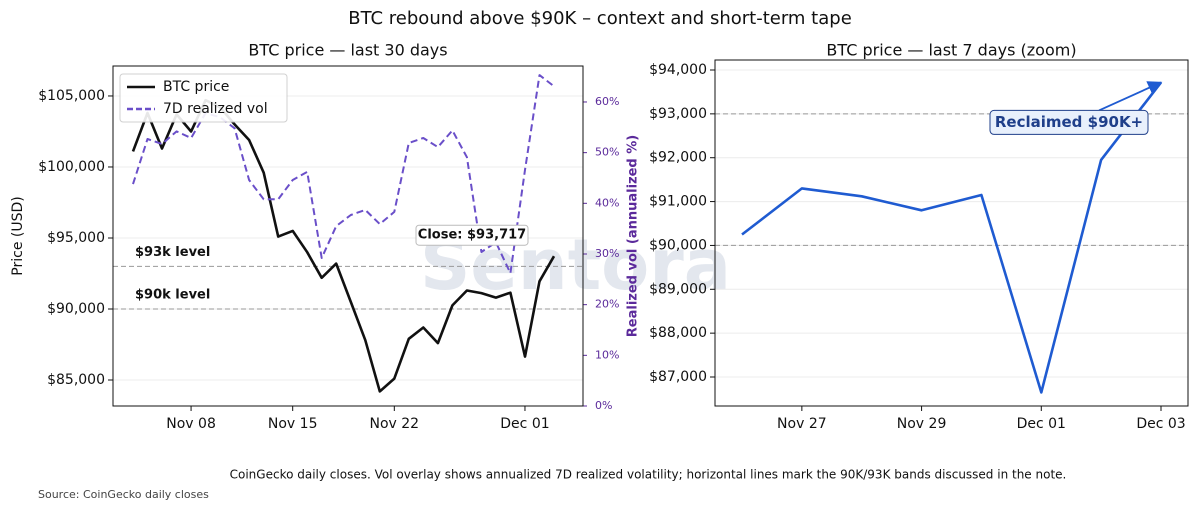 This screenshot has height=513, width=1200. What do you see at coordinates (678, 158) in the screenshot?
I see `y-tick-label: $92,000` at bounding box center [678, 158].